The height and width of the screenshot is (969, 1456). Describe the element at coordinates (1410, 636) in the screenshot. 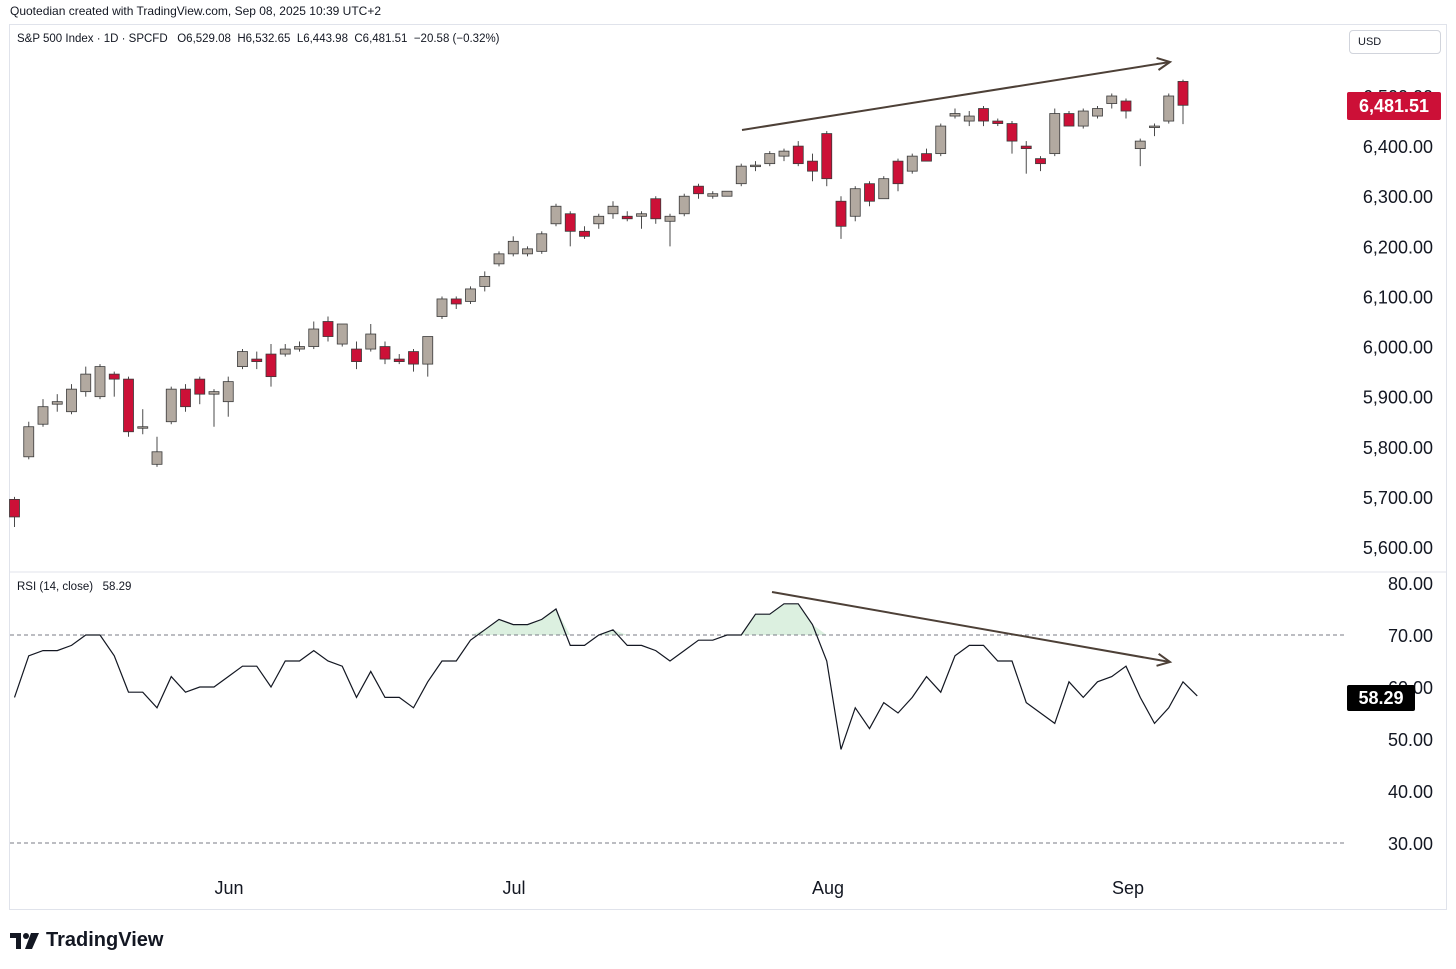

I see `rsi-tick-label: 70.00` at that location.